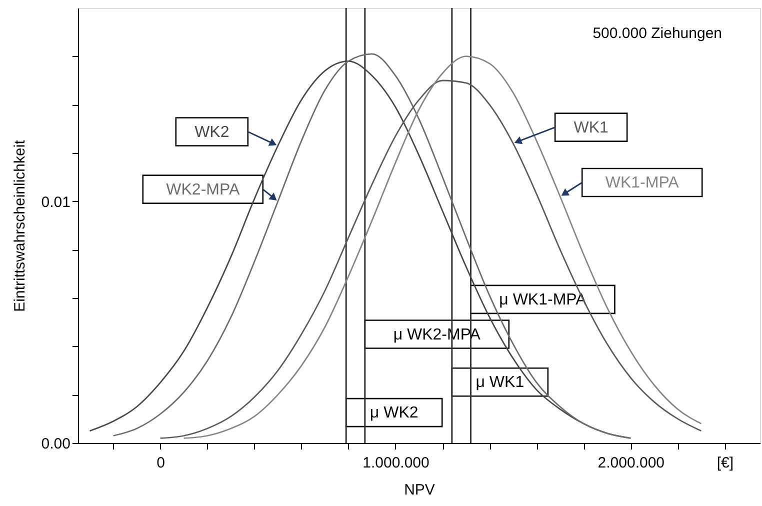  Describe the element at coordinates (419, 490) in the screenshot. I see `x-axis-title: NPV` at that location.